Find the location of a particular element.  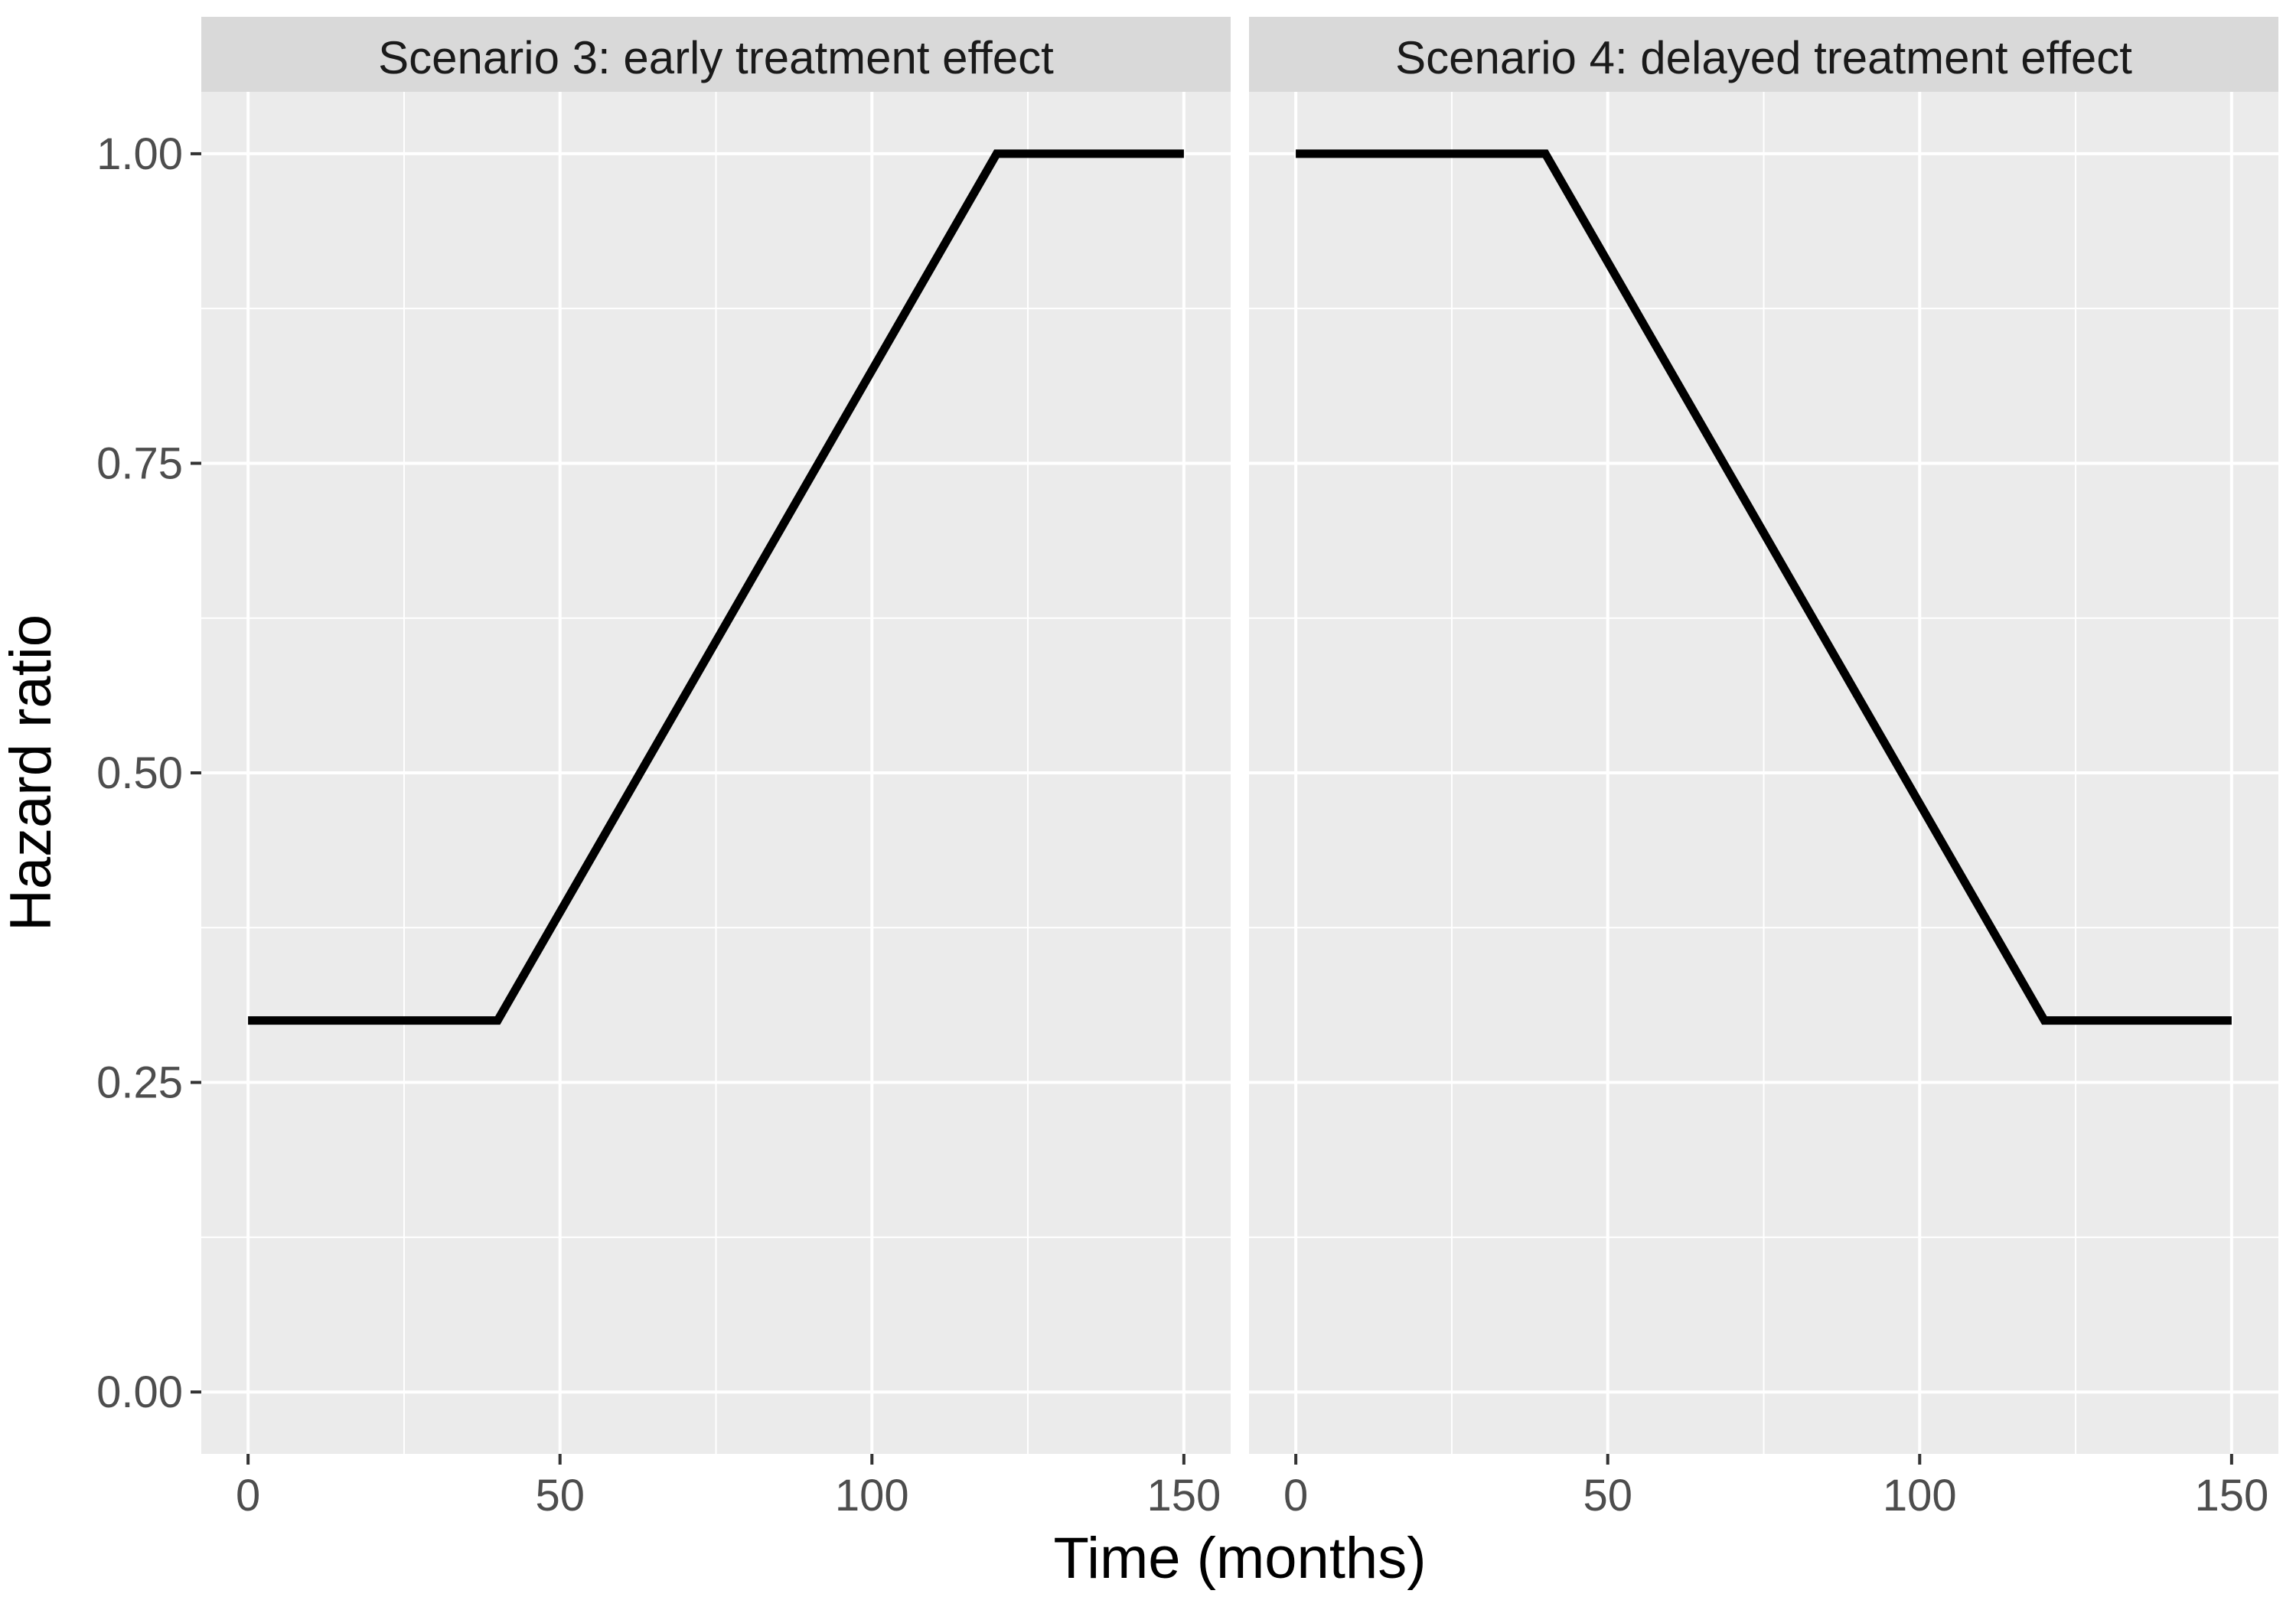

panel-1-x-tick-label-3: 150 is located at coordinates (1183, 1495).